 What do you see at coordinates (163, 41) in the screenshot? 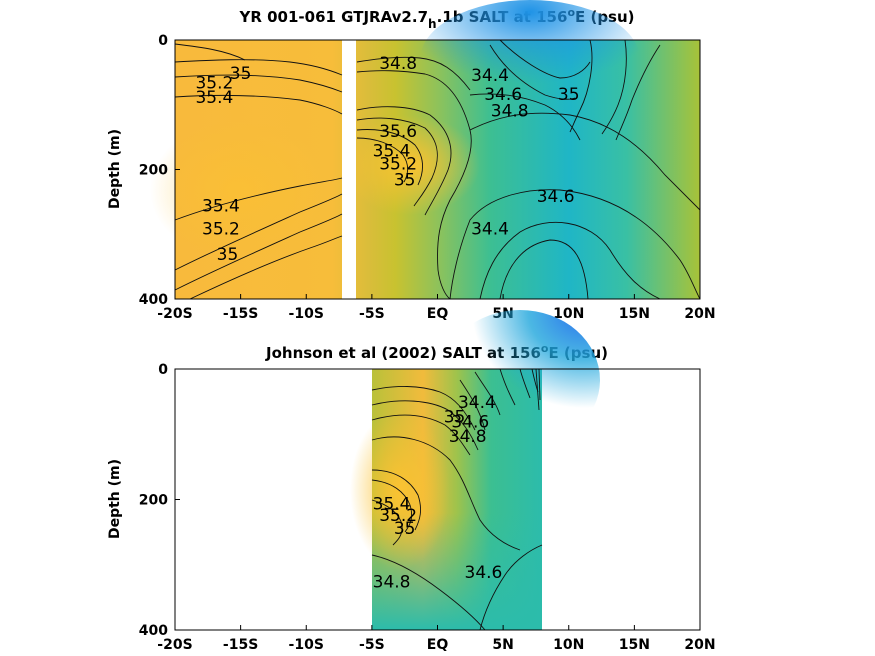
I see `top-y-tick-label: 0` at bounding box center [163, 41].